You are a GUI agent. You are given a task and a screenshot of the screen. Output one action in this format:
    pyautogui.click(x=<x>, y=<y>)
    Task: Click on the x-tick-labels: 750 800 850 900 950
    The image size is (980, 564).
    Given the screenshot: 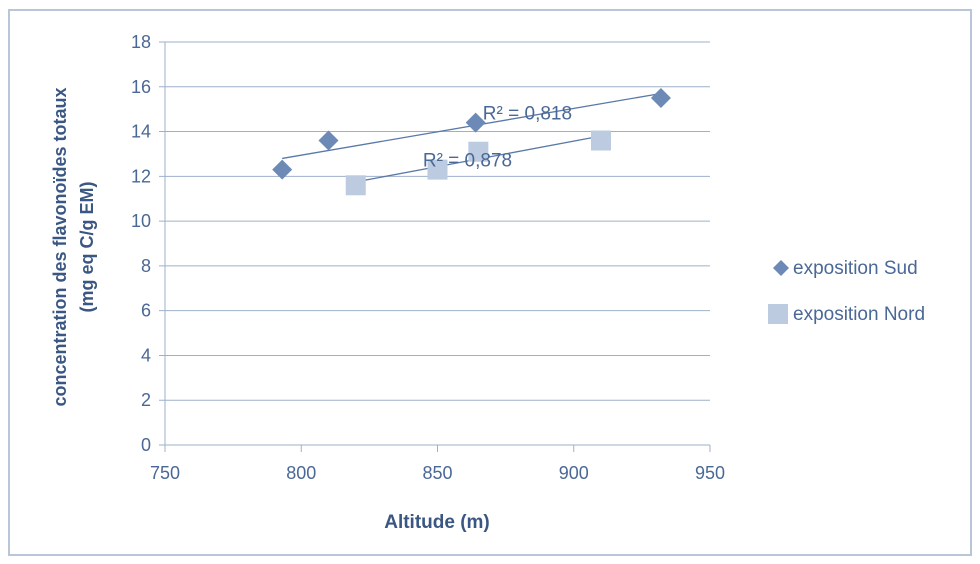 What is the action you would take?
    pyautogui.click(x=437, y=473)
    